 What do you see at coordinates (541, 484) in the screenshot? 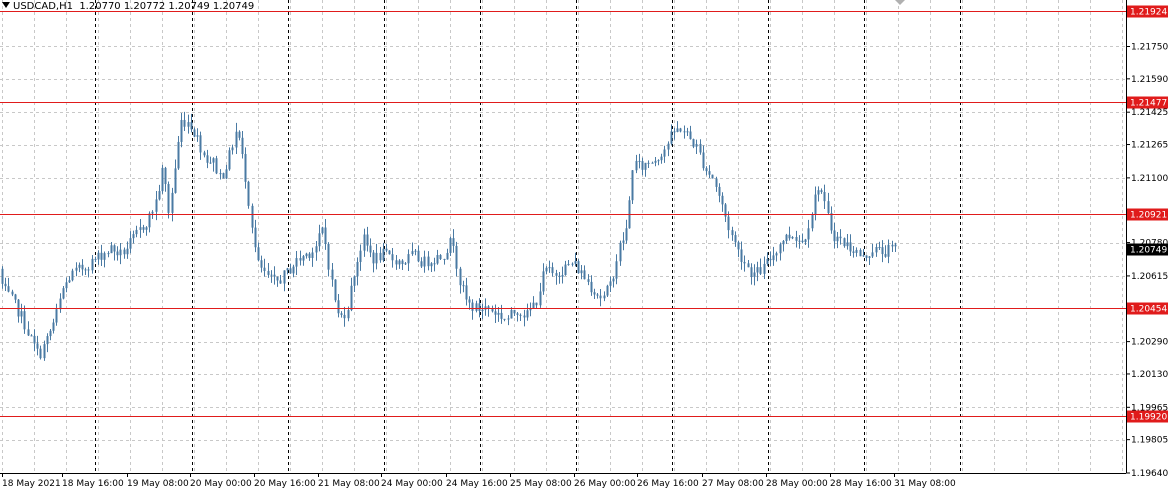
I see `time-tick-label: 25 May 08:00` at bounding box center [541, 484].